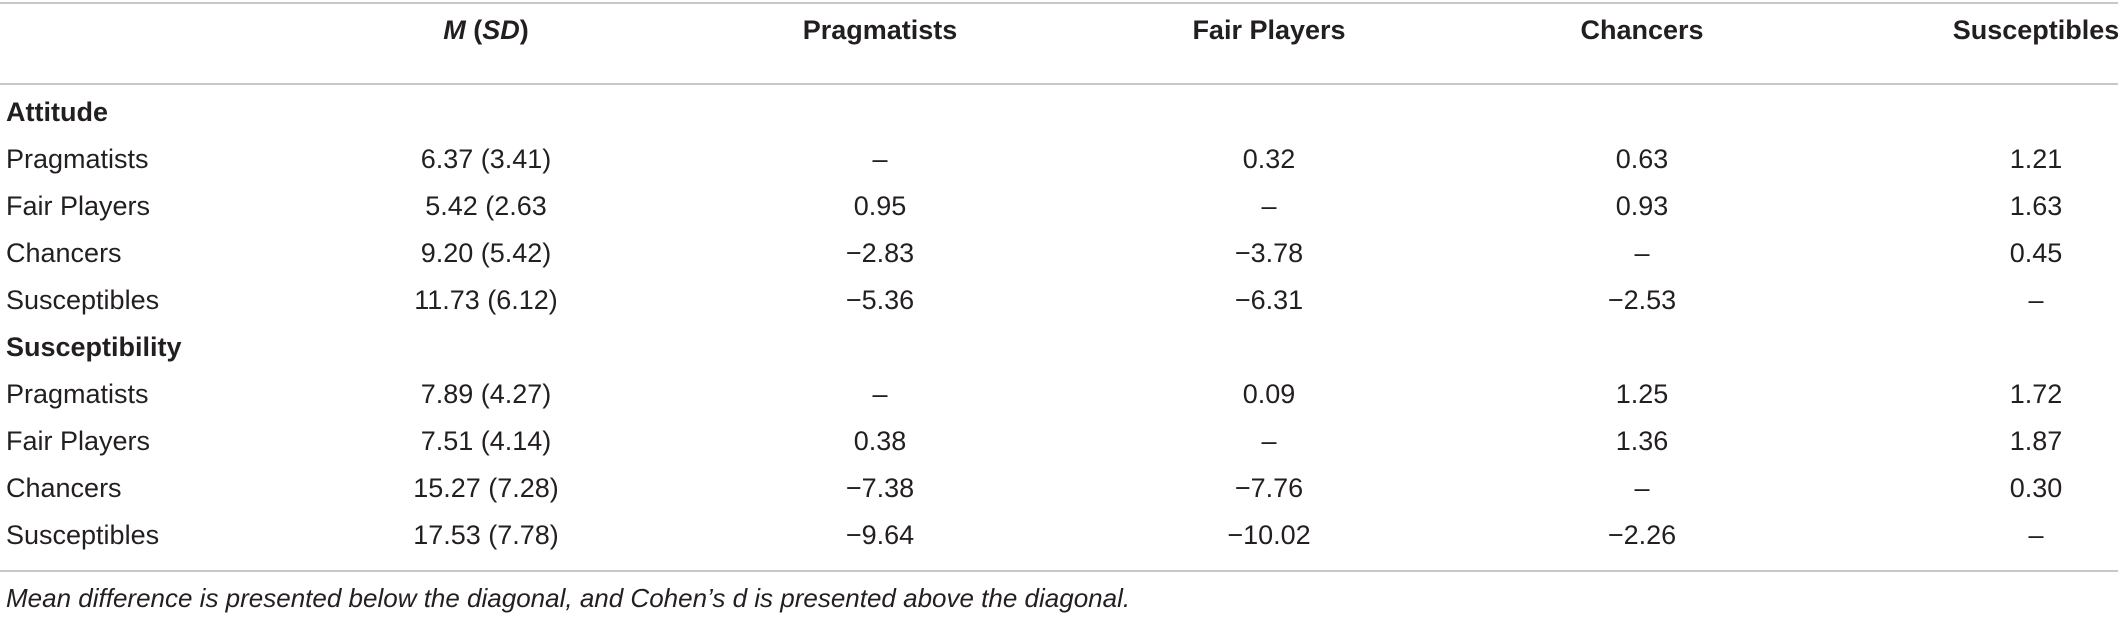 Image resolution: width=2118 pixels, height=622 pixels. Describe the element at coordinates (1269, 488) in the screenshot. I see `cell-fair-players: −7.76` at that location.